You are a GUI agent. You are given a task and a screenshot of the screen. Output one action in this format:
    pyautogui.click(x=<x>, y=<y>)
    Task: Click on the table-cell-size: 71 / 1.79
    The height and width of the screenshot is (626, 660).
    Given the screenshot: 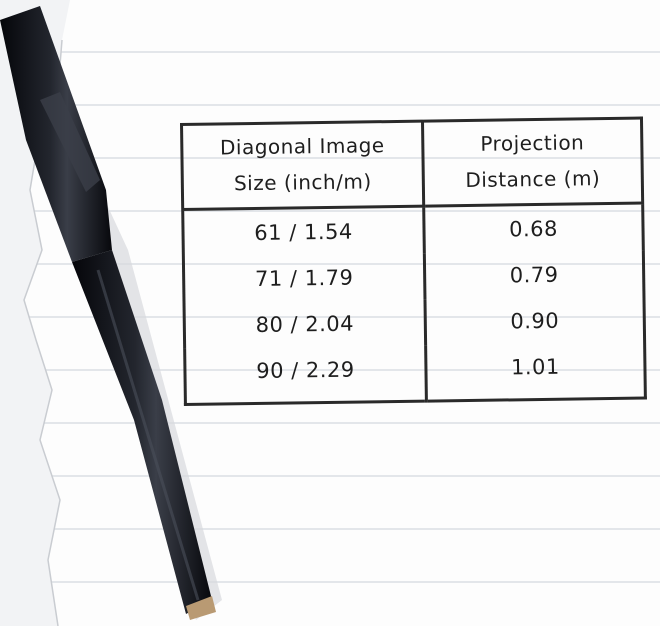 What is the action you would take?
    pyautogui.click(x=304, y=278)
    